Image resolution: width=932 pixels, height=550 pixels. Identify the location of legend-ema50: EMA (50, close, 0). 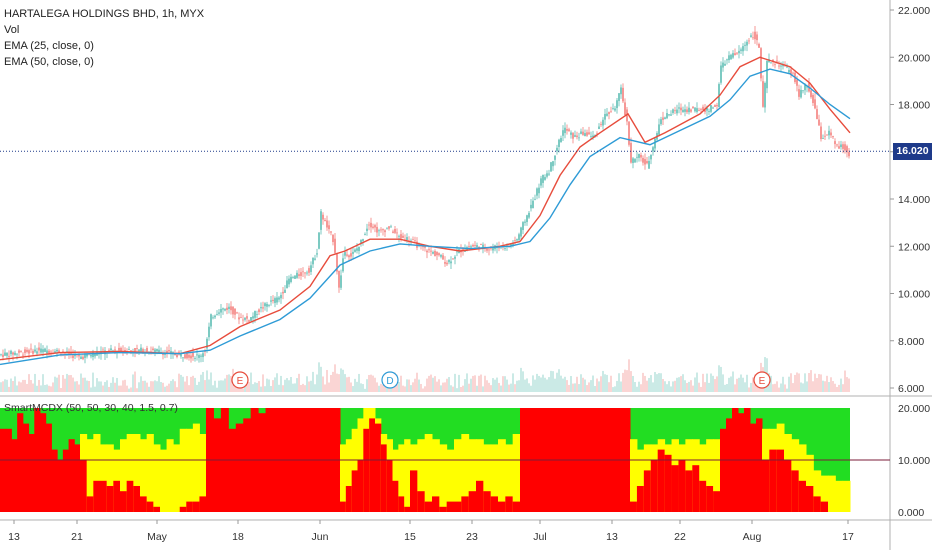
(49, 62).